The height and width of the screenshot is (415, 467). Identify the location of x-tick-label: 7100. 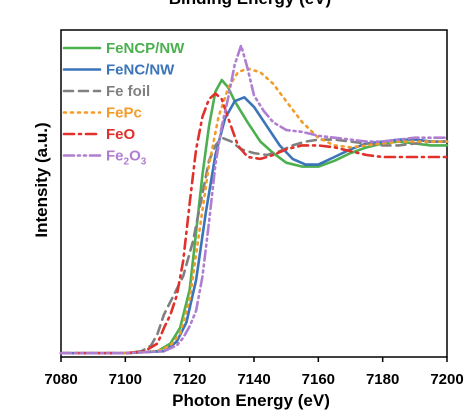
(125, 379).